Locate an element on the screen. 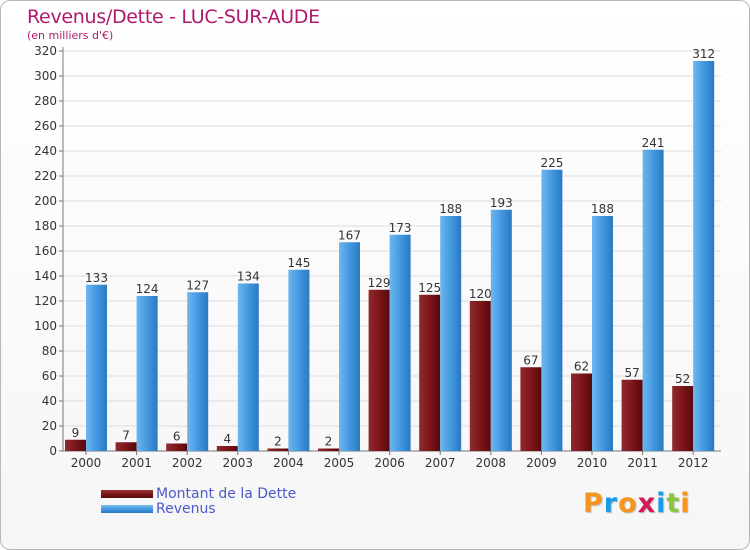 The image size is (750, 550). y-tick-label: 200 is located at coordinates (45, 201).